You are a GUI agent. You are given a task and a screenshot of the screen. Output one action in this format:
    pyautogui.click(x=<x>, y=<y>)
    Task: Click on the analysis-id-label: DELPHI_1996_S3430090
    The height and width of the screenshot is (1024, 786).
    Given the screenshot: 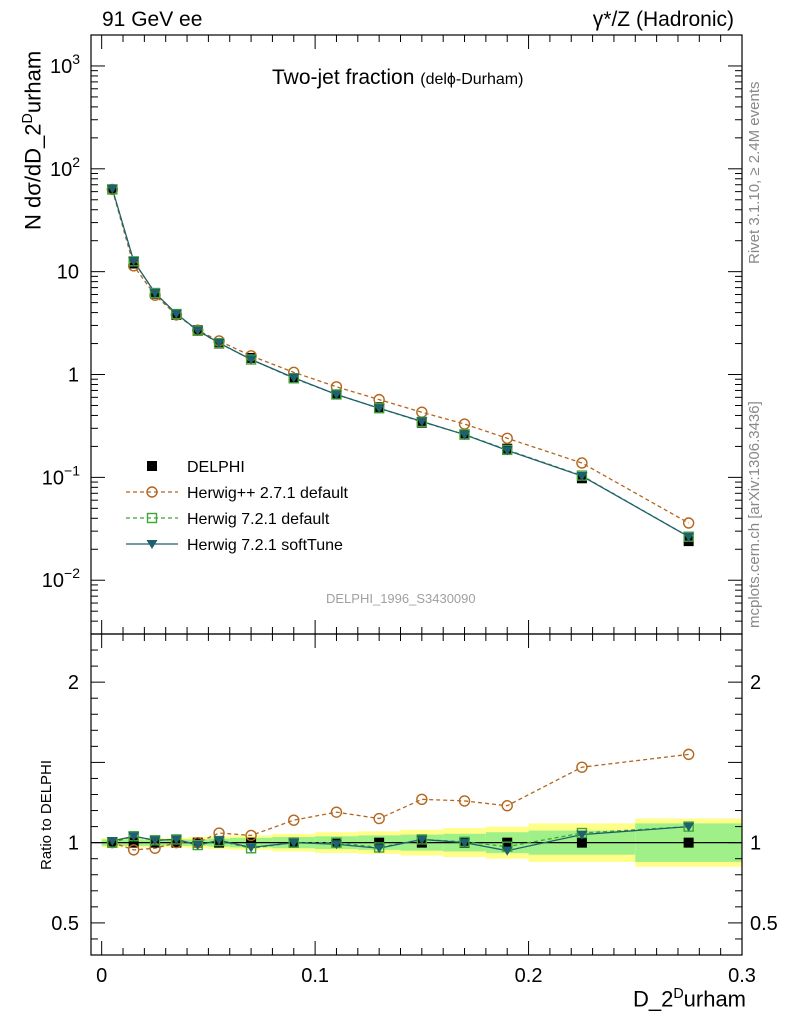 What is the action you would take?
    pyautogui.click(x=401, y=598)
    